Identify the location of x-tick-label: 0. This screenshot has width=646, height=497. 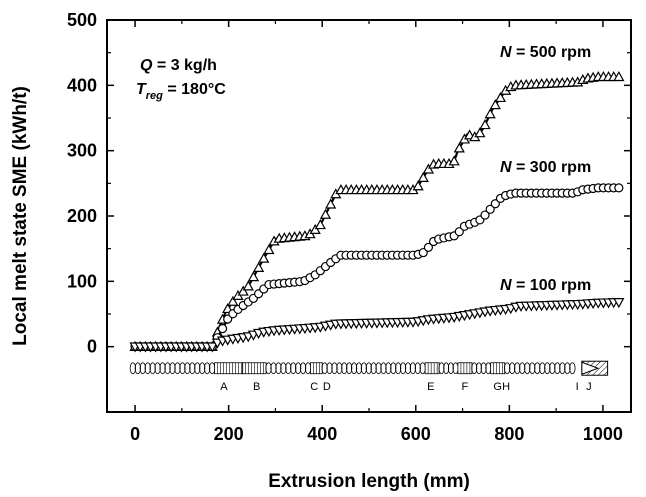
(135, 434).